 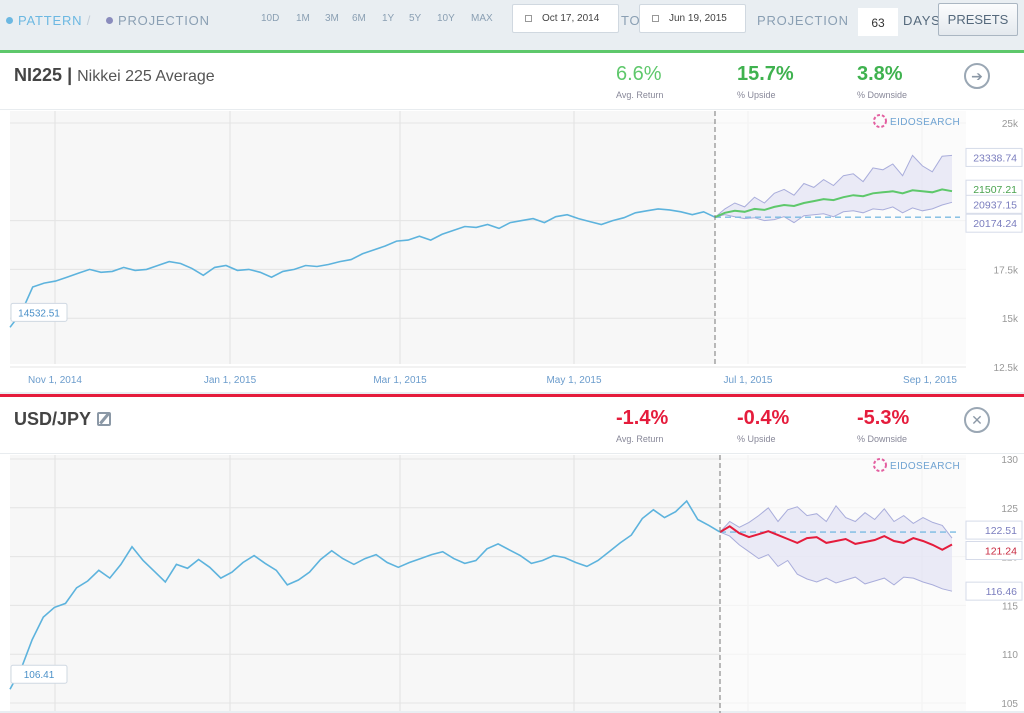 What do you see at coordinates (978, 19) in the screenshot?
I see `presets-button: PRESETS` at bounding box center [978, 19].